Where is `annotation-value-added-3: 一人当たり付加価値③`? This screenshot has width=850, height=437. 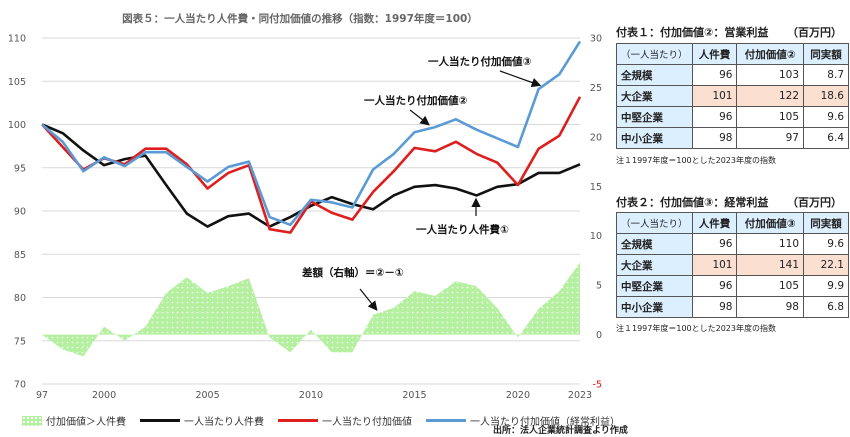 annotation-value-added-3: 一人当たり付加価値③ is located at coordinates (479, 61).